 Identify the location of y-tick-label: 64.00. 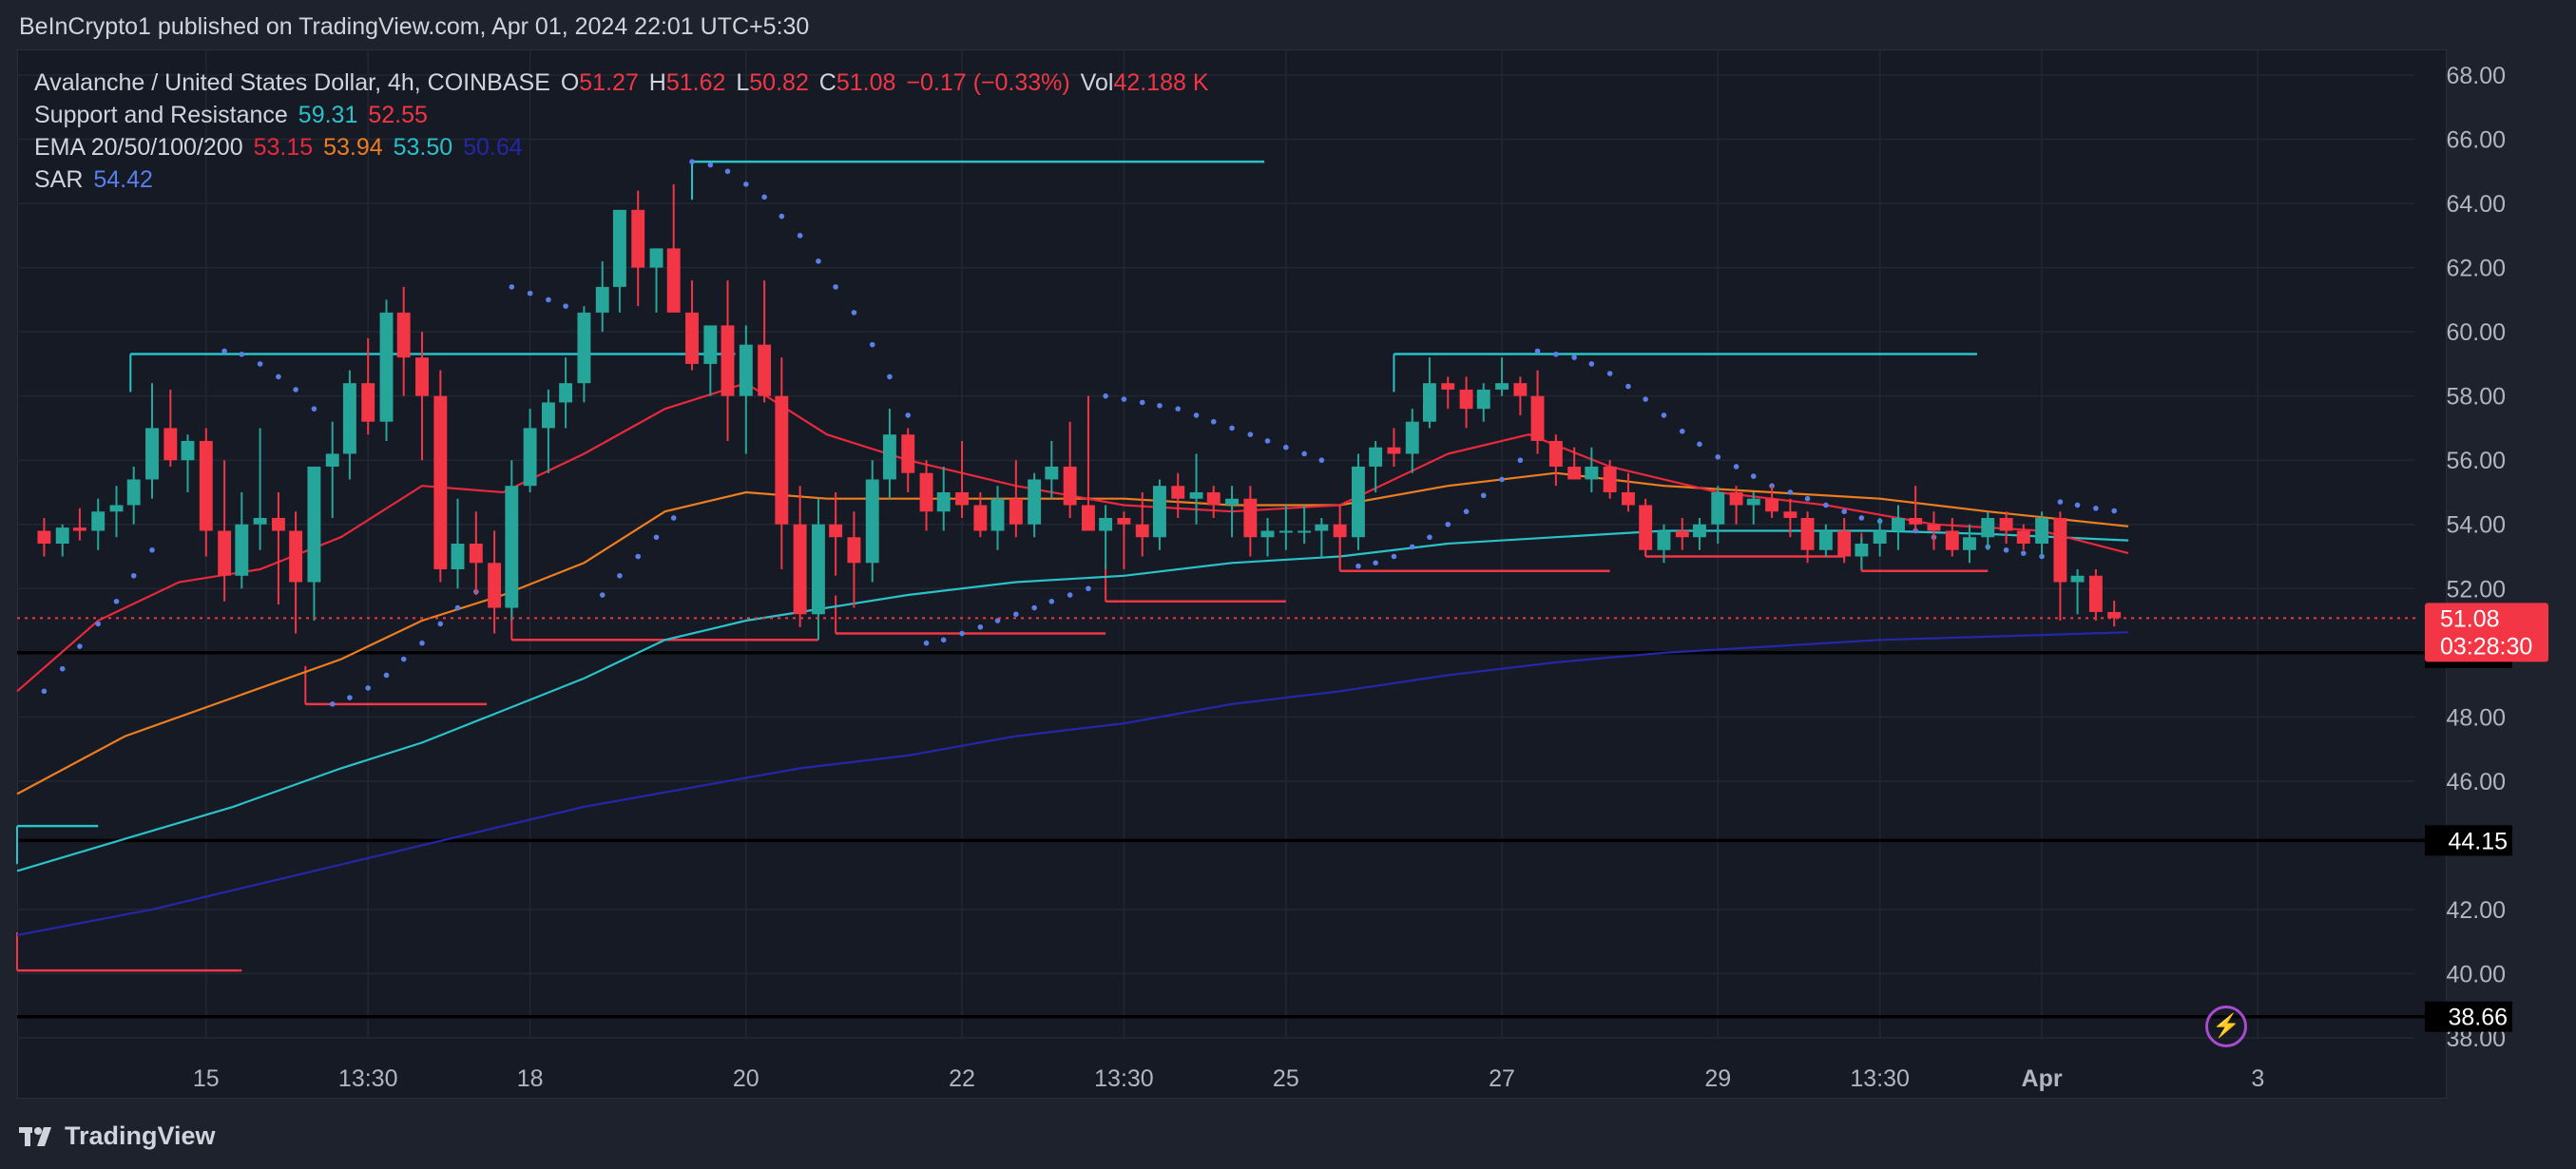
(2476, 204).